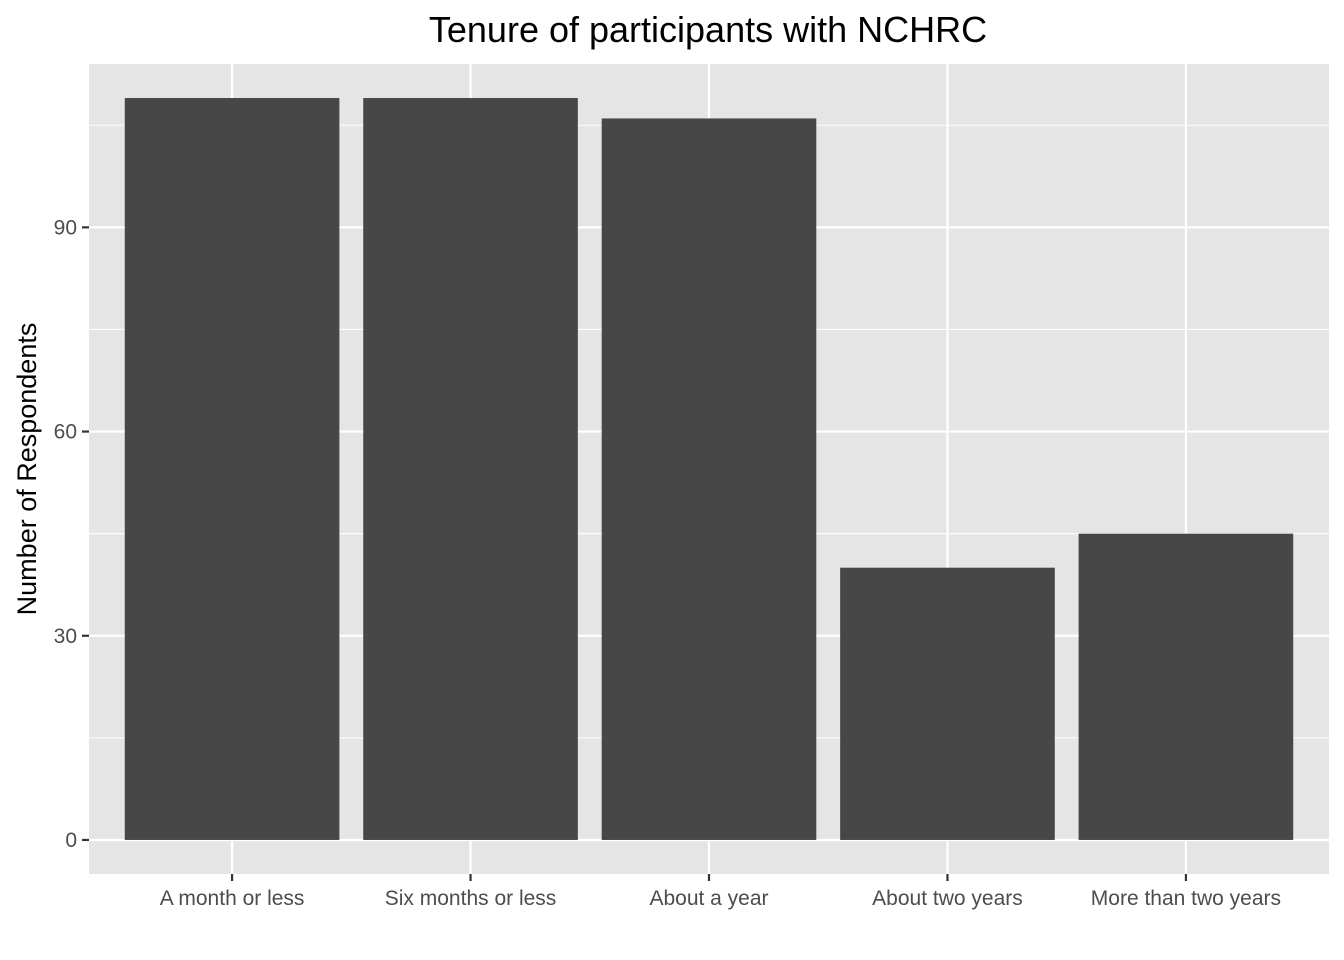 This screenshot has height=960, width=1344. What do you see at coordinates (708, 29) in the screenshot?
I see `chart-title: Tenure of participants with NCHRC` at bounding box center [708, 29].